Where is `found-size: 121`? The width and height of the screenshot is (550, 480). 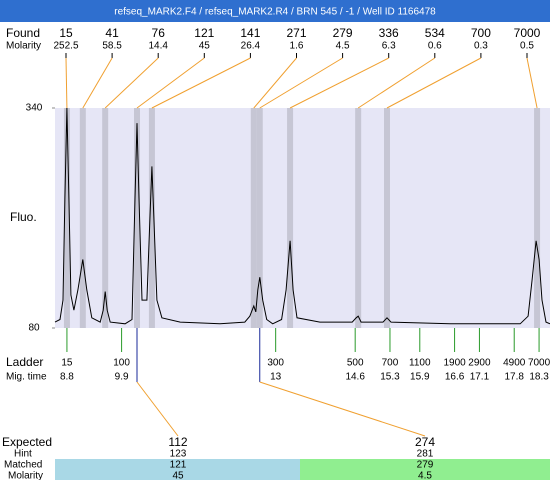
found-size: 121 is located at coordinates (204, 33).